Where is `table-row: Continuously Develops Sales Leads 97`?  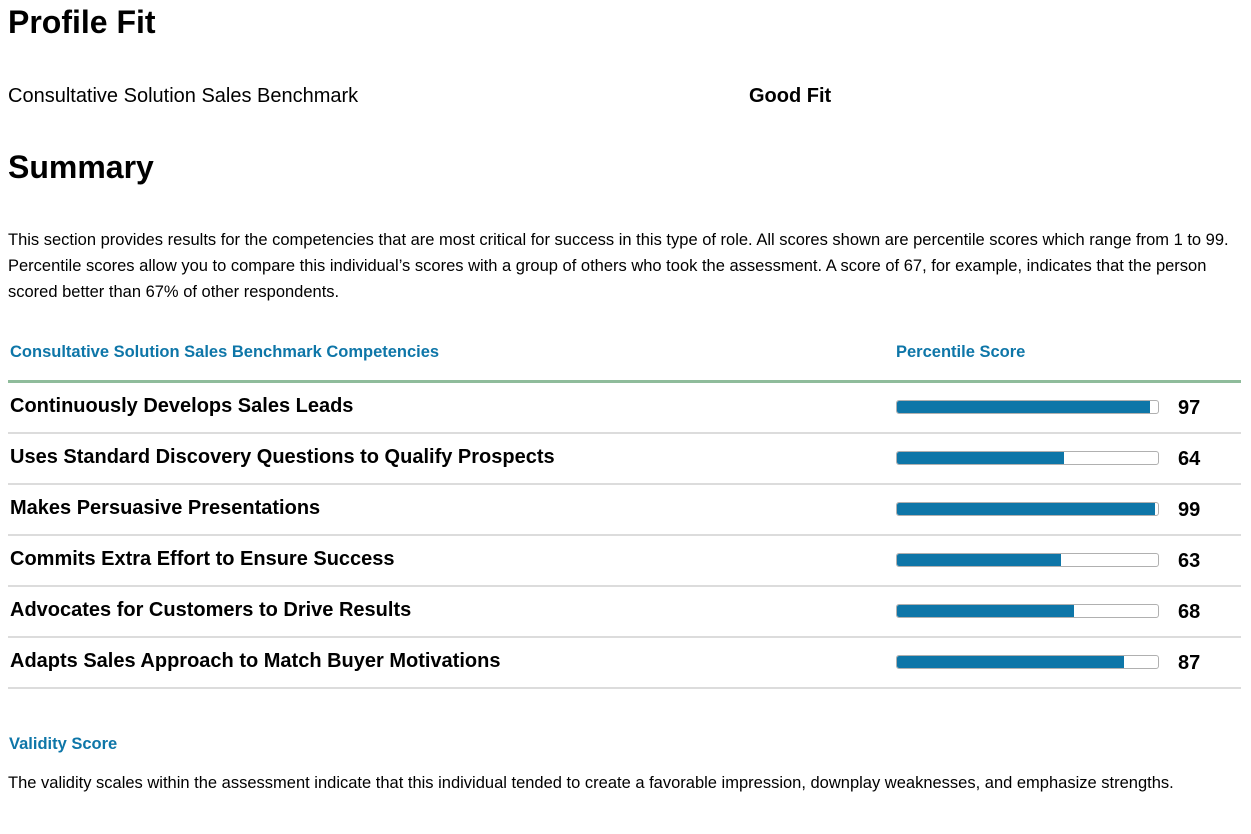
table-row: Continuously Develops Sales Leads 97 is located at coordinates (624, 408).